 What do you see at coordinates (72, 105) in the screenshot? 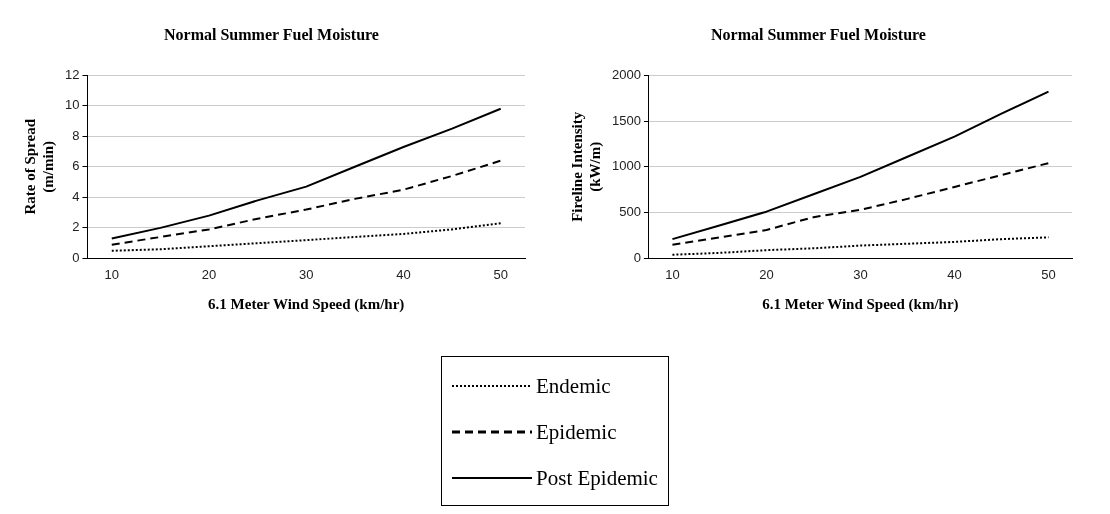
I see `y-tick-label: 10` at bounding box center [72, 105].